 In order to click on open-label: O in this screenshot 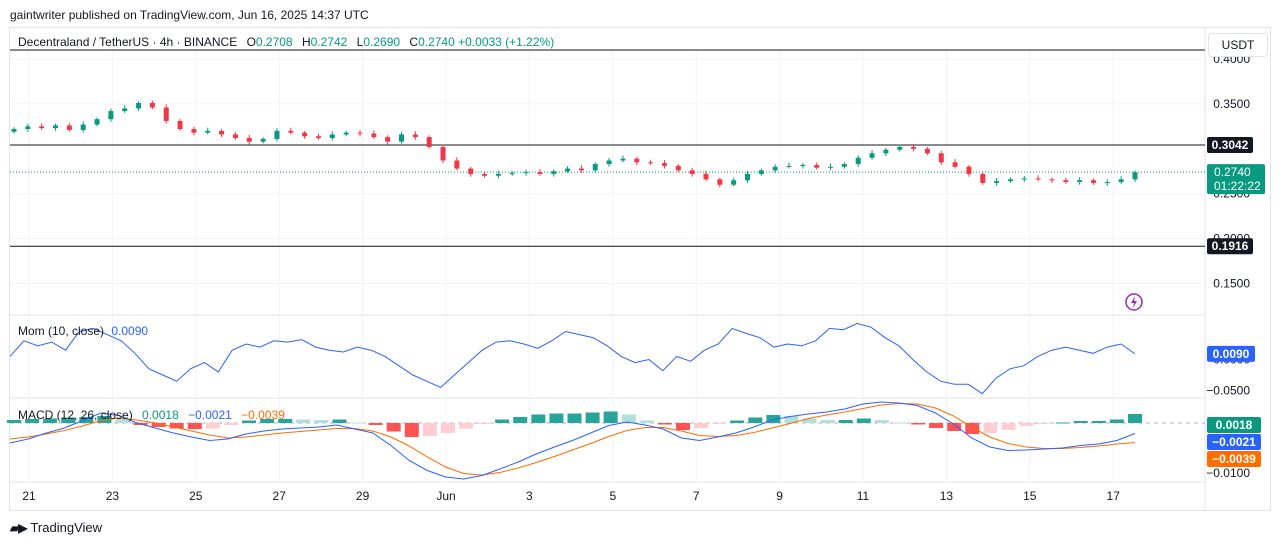, I will do `click(251, 42)`.